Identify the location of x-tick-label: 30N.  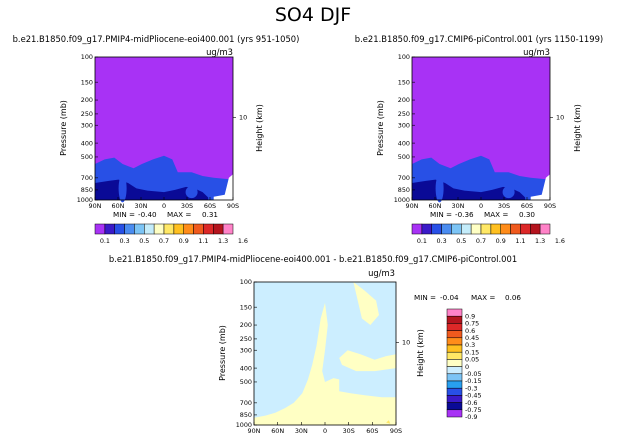
(301, 431).